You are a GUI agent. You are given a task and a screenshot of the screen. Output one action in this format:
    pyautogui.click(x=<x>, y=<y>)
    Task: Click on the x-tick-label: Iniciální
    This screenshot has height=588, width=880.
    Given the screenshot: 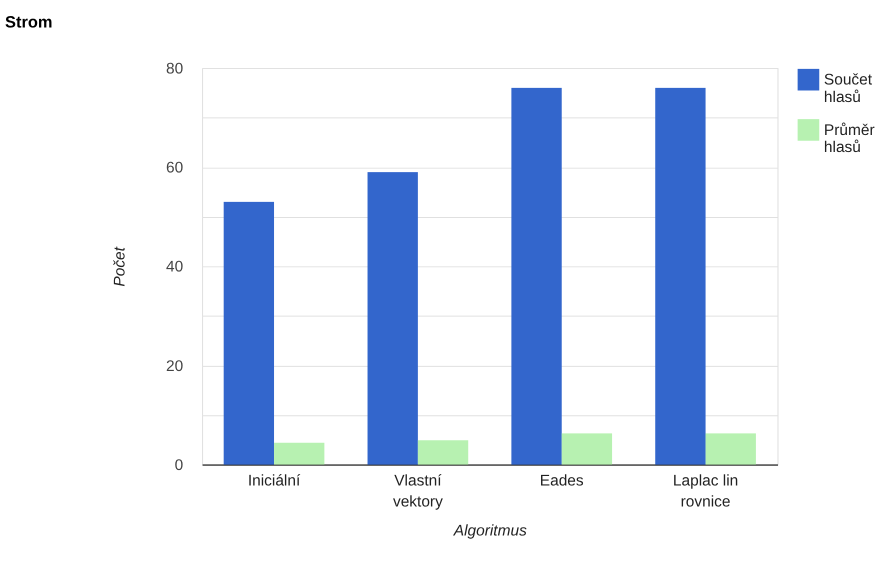 What is the action you would take?
    pyautogui.click(x=274, y=481)
    